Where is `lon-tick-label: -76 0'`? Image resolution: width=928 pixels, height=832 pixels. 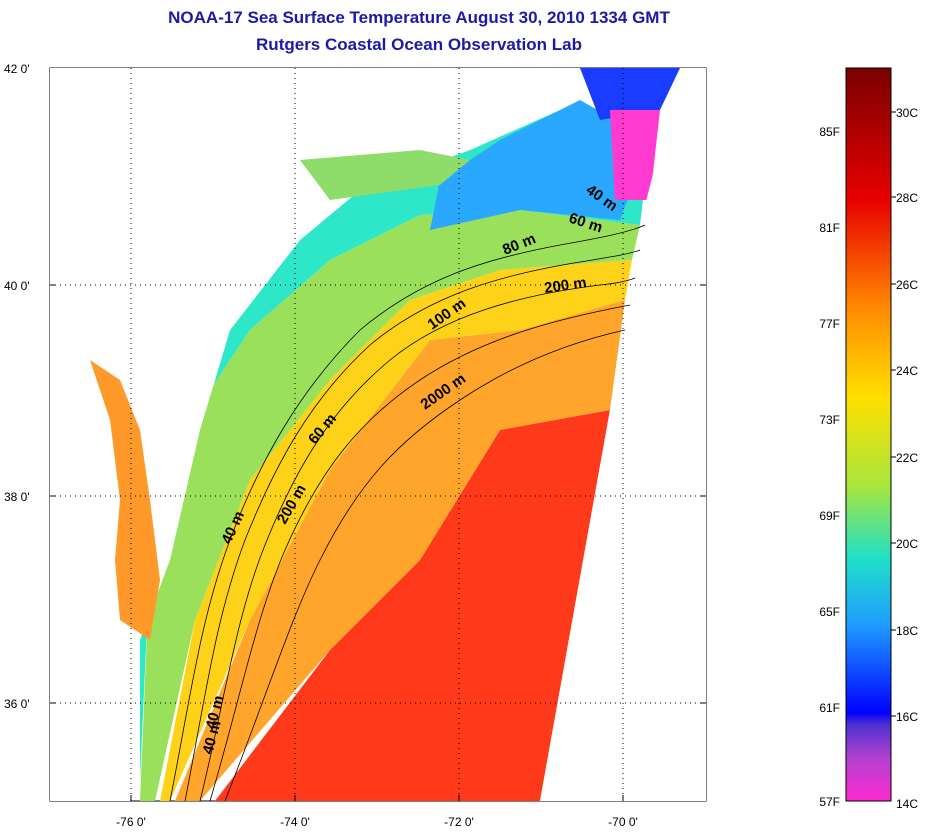 lon-tick-label: -76 0' is located at coordinates (131, 822).